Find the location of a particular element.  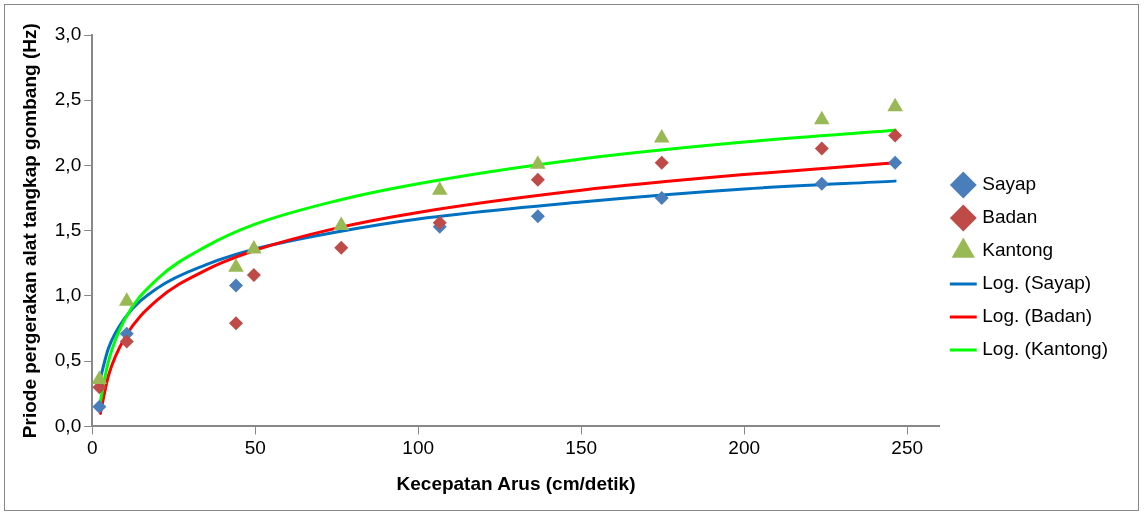

x-tick-label: 200 is located at coordinates (744, 448).